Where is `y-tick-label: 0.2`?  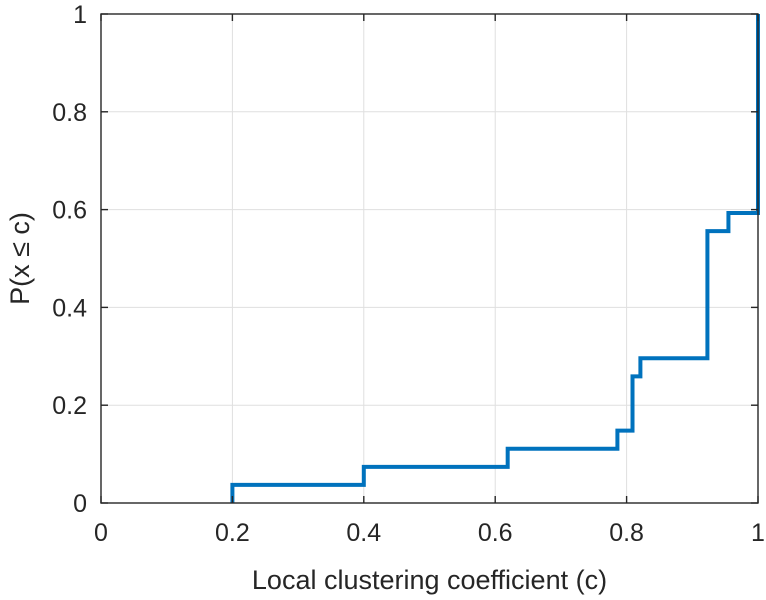
y-tick-label: 0.2 is located at coordinates (69, 406).